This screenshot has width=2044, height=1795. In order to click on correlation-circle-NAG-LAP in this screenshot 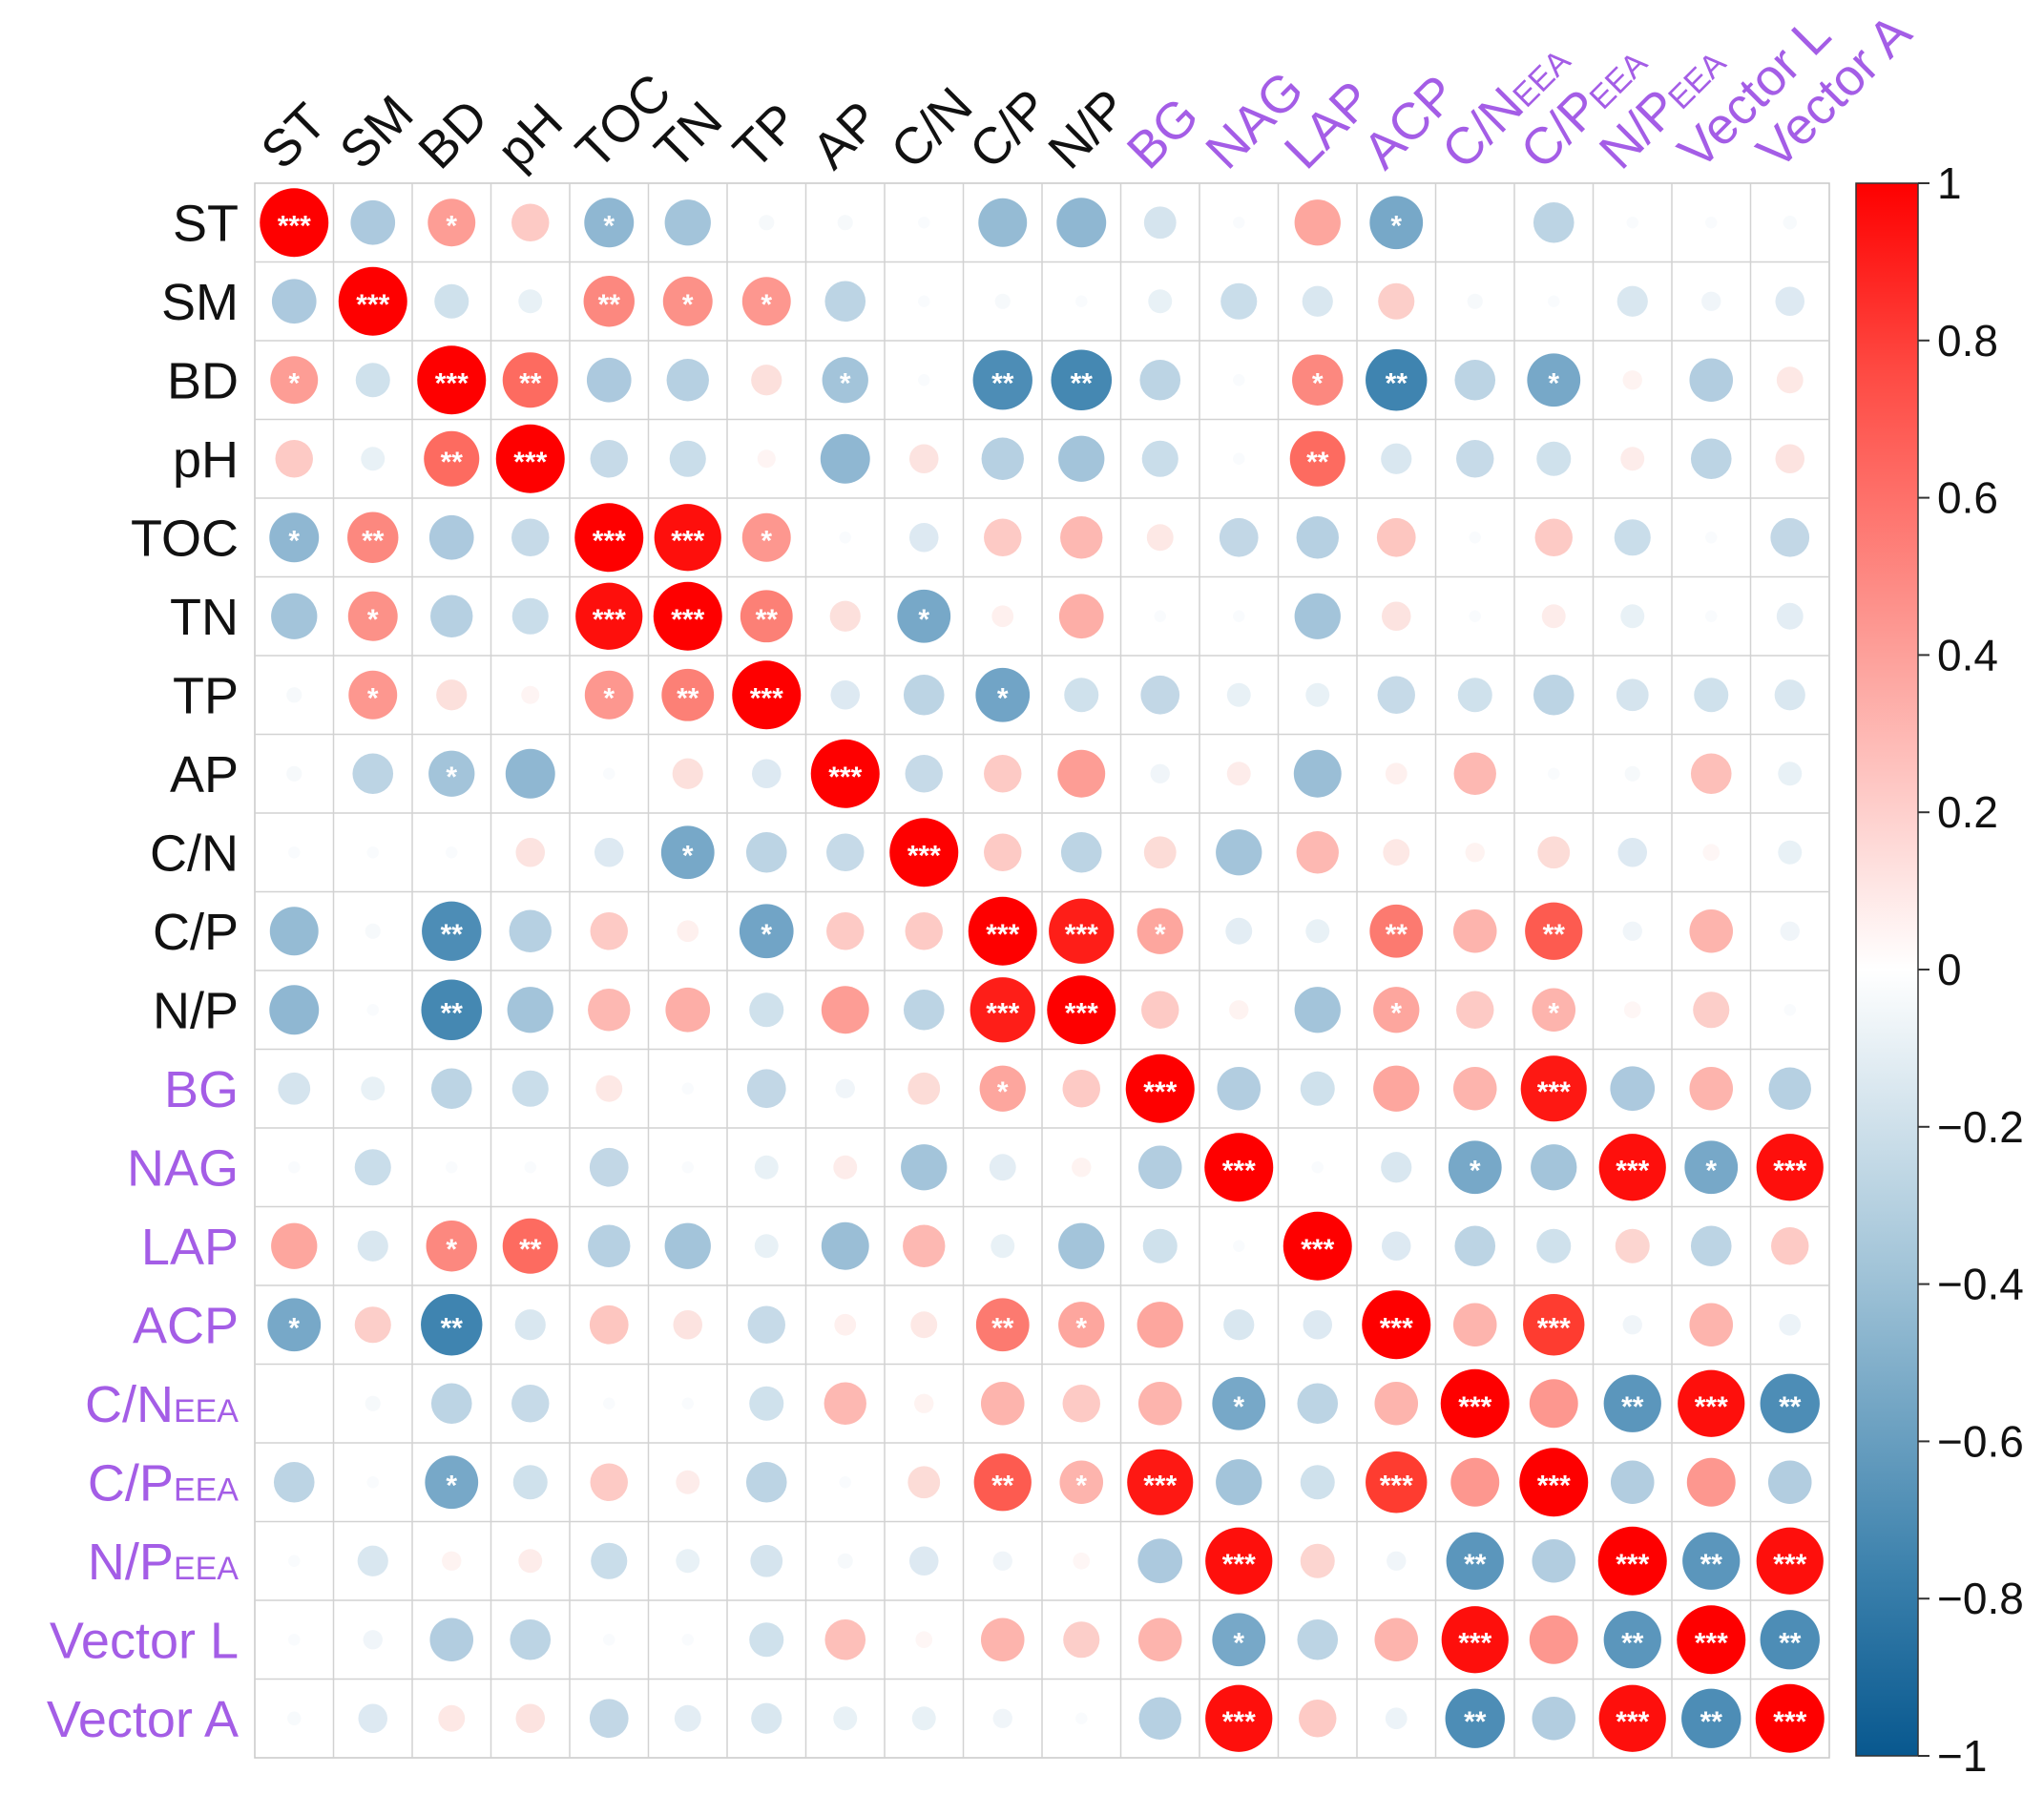, I will do `click(1318, 1167)`.